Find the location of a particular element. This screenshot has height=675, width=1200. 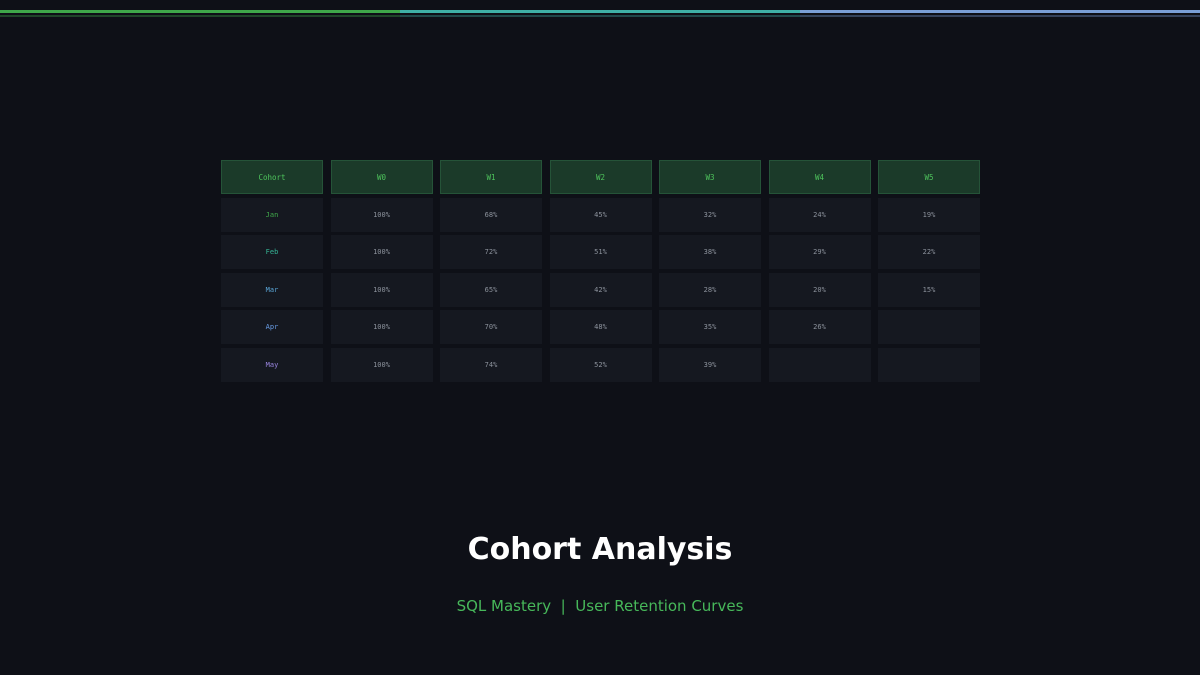

top-accent-bar-shadow is located at coordinates (600, 16).